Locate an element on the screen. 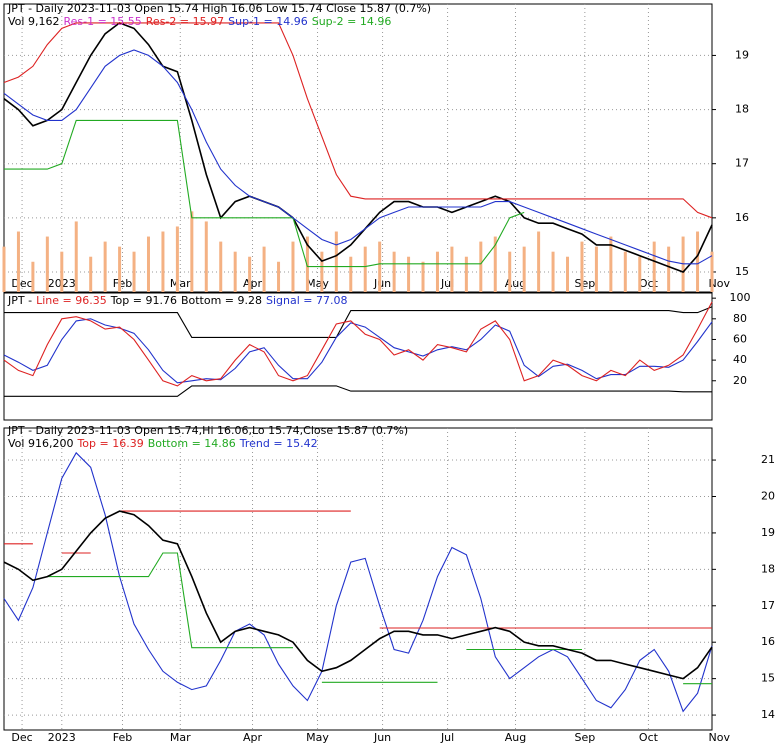  y-tick-label: 21 is located at coordinates (768, 459).